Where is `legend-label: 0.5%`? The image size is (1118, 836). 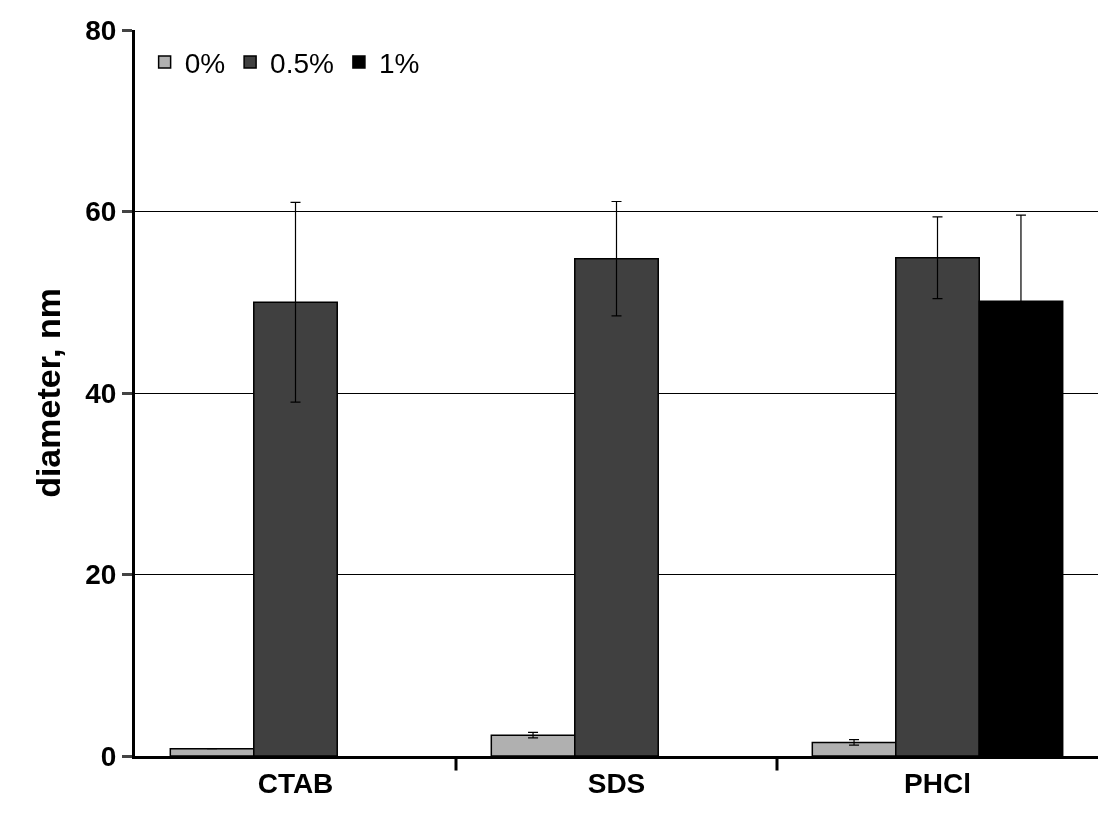 legend-label: 0.5% is located at coordinates (302, 63).